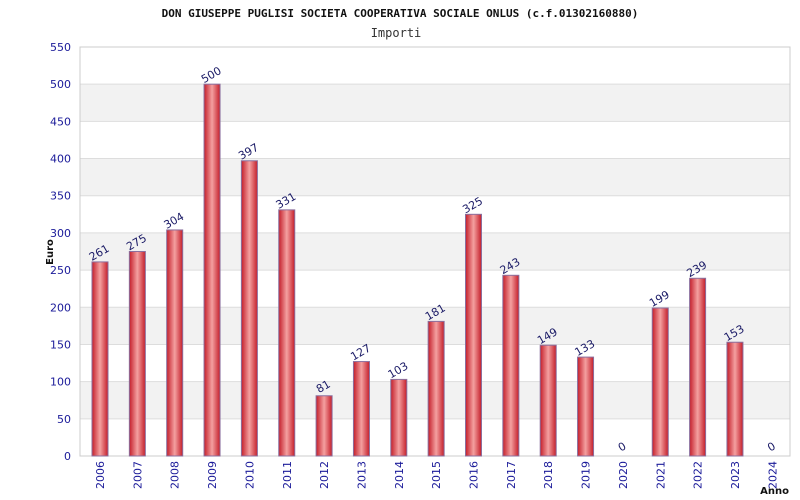 The width and height of the screenshot is (800, 500). I want to click on x-tick-label: 2008, so click(175, 475).